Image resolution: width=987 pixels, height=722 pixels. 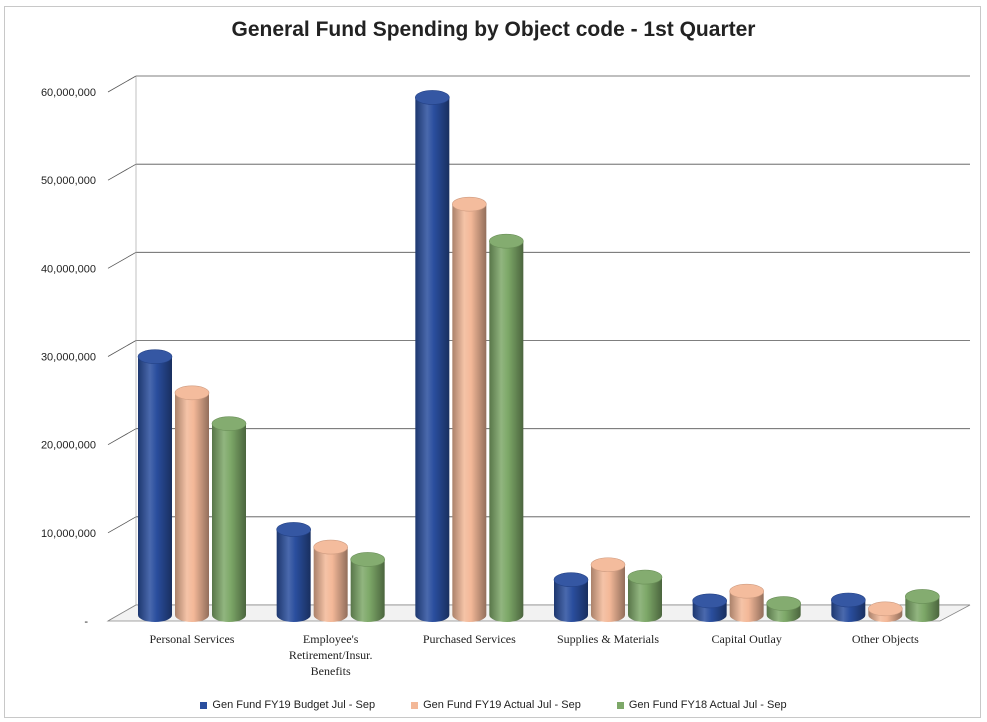 I want to click on y-tick-label: 10,000,000, so click(x=68, y=534).